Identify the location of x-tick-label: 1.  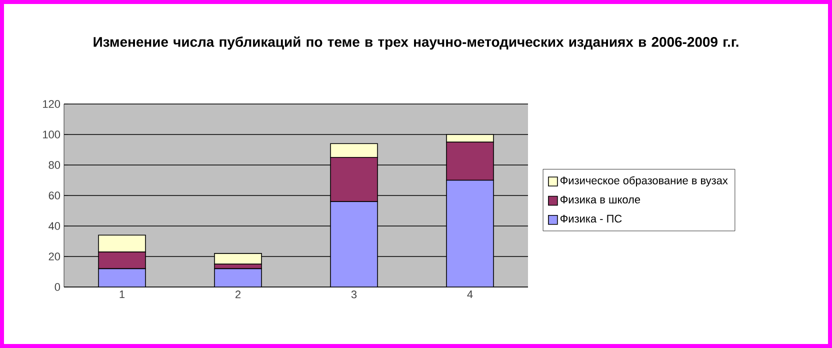
(122, 294).